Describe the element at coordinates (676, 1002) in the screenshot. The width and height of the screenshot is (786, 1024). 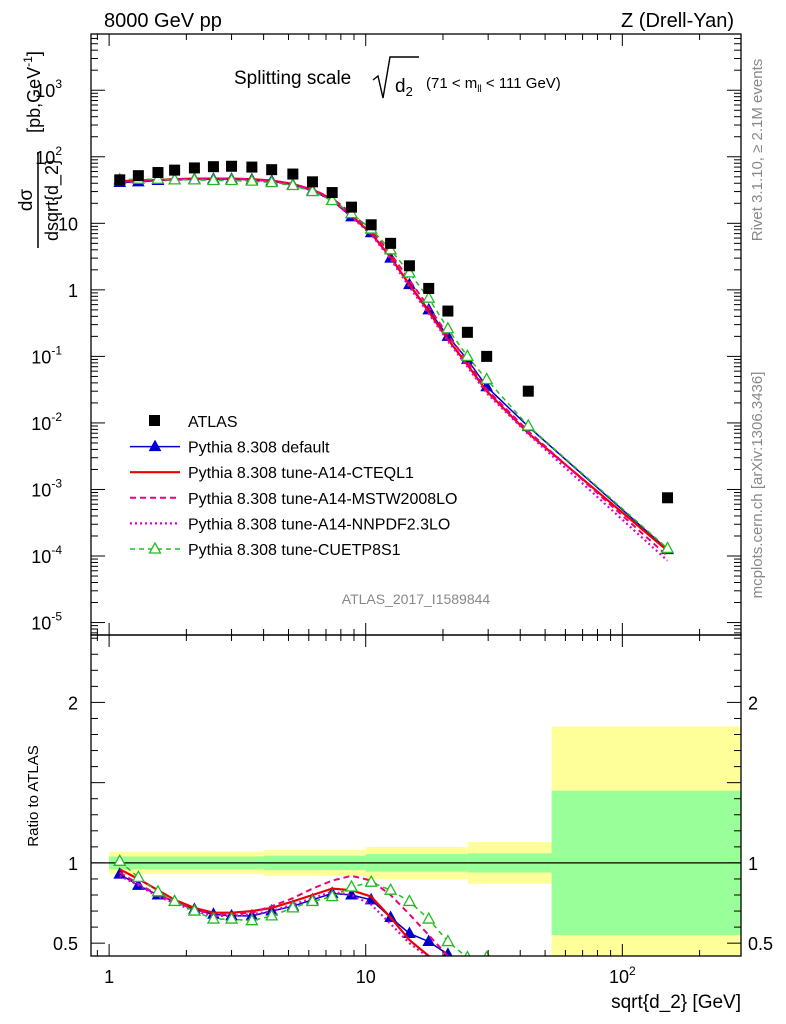
I see `xaxis-label: sqrt{d_2} [GeV]` at that location.